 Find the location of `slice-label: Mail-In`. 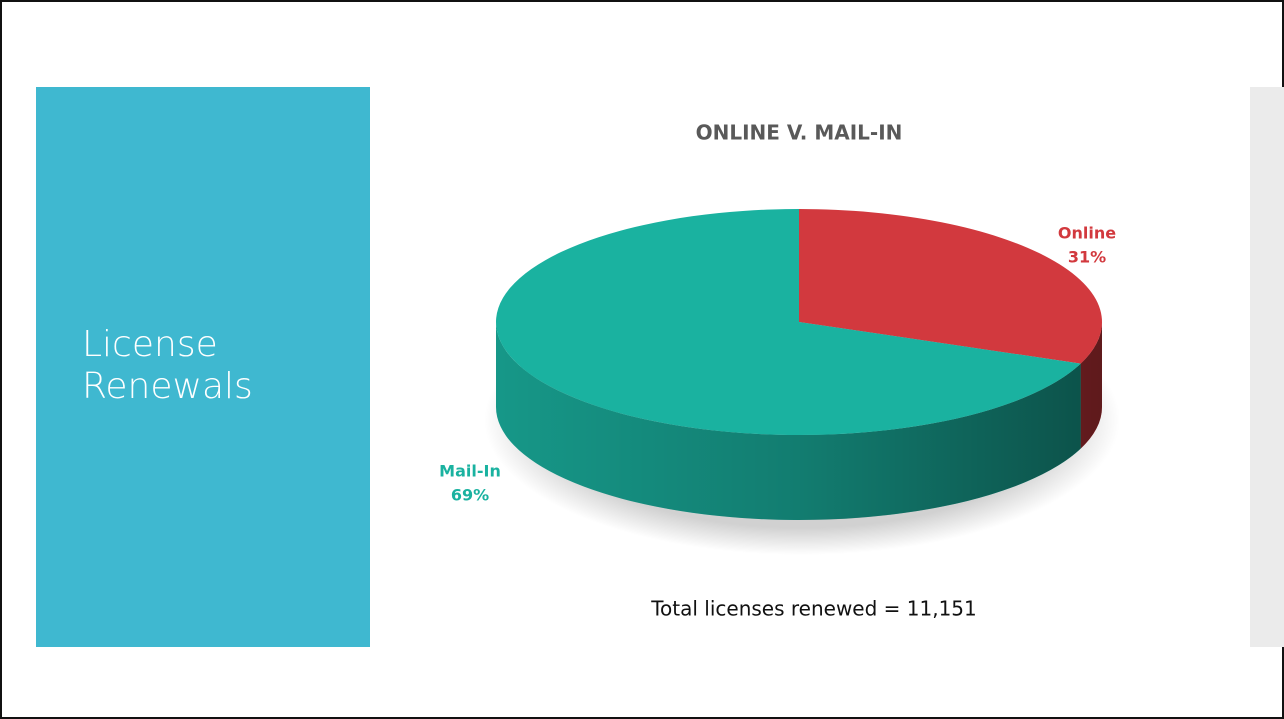

slice-label: Mail-In is located at coordinates (470, 471).